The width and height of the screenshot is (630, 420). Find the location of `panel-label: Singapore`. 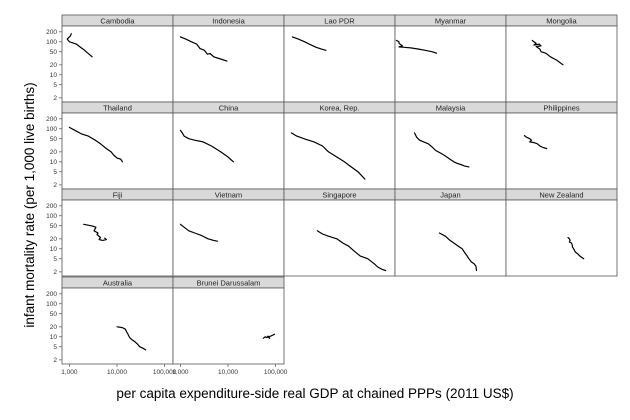

panel-label: Singapore is located at coordinates (339, 194).